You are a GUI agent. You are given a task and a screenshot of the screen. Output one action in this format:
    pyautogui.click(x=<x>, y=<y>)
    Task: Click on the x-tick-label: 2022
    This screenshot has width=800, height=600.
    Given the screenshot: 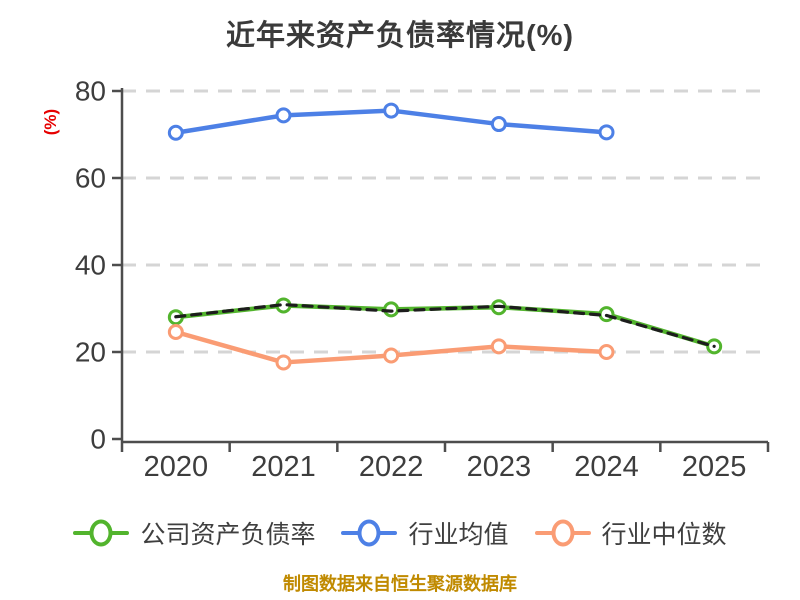 What is the action you would take?
    pyautogui.click(x=391, y=467)
    